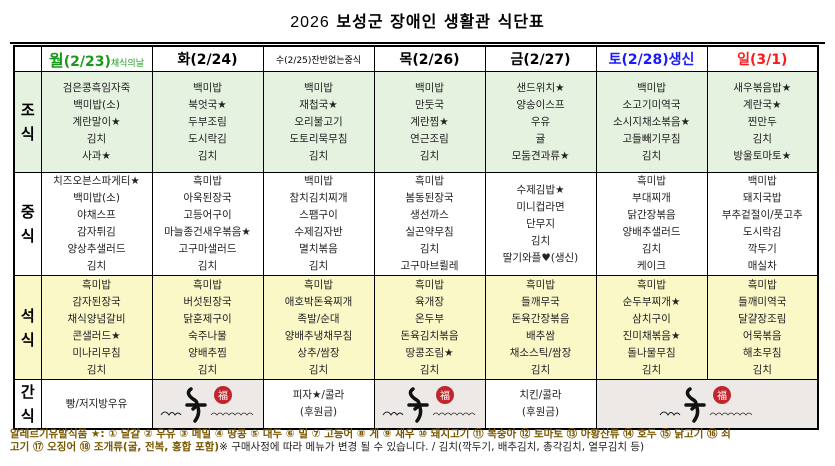  What do you see at coordinates (651, 104) in the screenshot?
I see `menu-item: 소고기미역국` at bounding box center [651, 104].